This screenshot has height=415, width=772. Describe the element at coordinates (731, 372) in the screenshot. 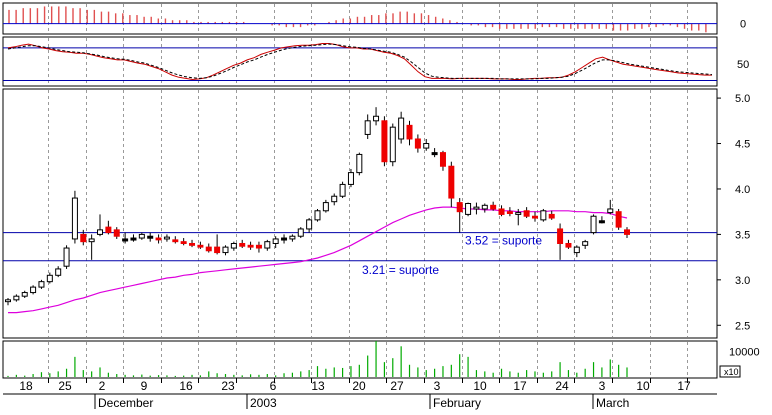

I see `volume-multiplier-label: x10` at that location.